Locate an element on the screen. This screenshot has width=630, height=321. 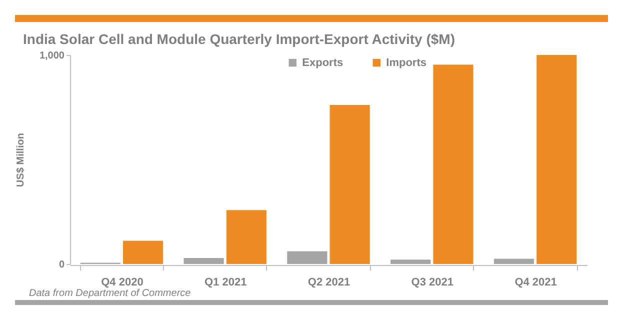
x-tick-label: Q4 2020 is located at coordinates (122, 282).